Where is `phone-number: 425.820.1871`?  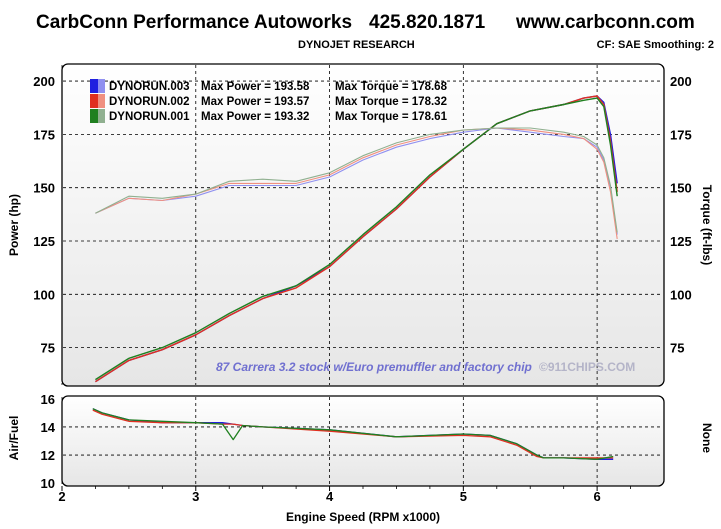 phone-number: 425.820.1871 is located at coordinates (427, 22).